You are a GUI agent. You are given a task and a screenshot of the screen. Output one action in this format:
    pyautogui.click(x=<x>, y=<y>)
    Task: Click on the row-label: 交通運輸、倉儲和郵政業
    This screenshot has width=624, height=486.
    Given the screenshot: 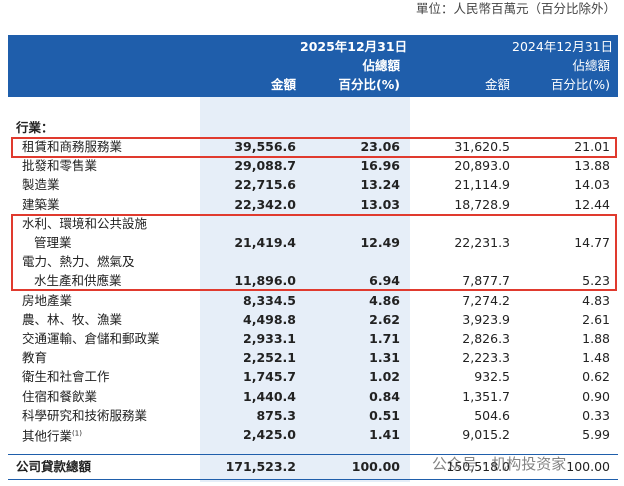 What is the action you would take?
    pyautogui.click(x=91, y=338)
    